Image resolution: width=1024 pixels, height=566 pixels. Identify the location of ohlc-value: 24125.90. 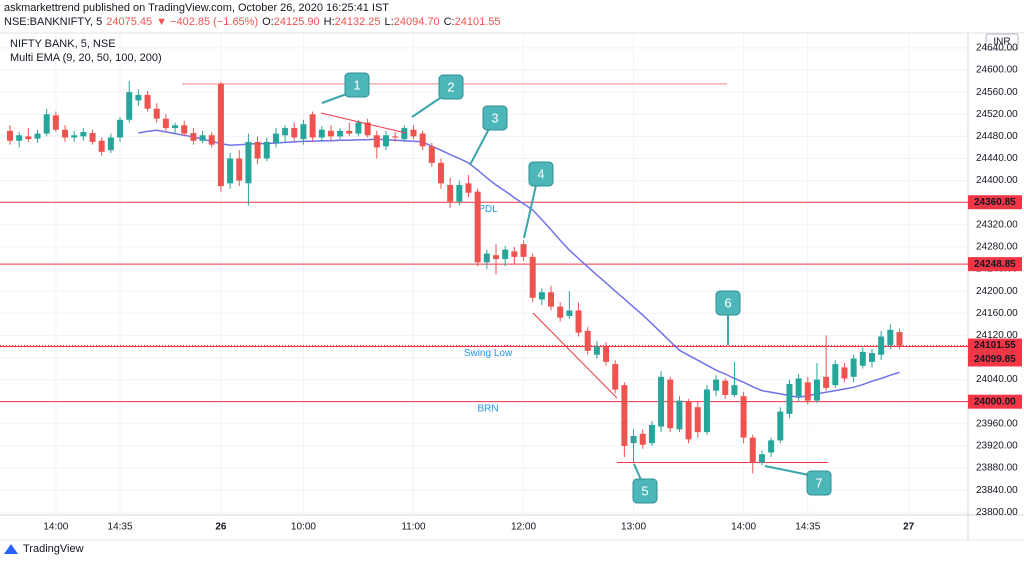
(297, 22).